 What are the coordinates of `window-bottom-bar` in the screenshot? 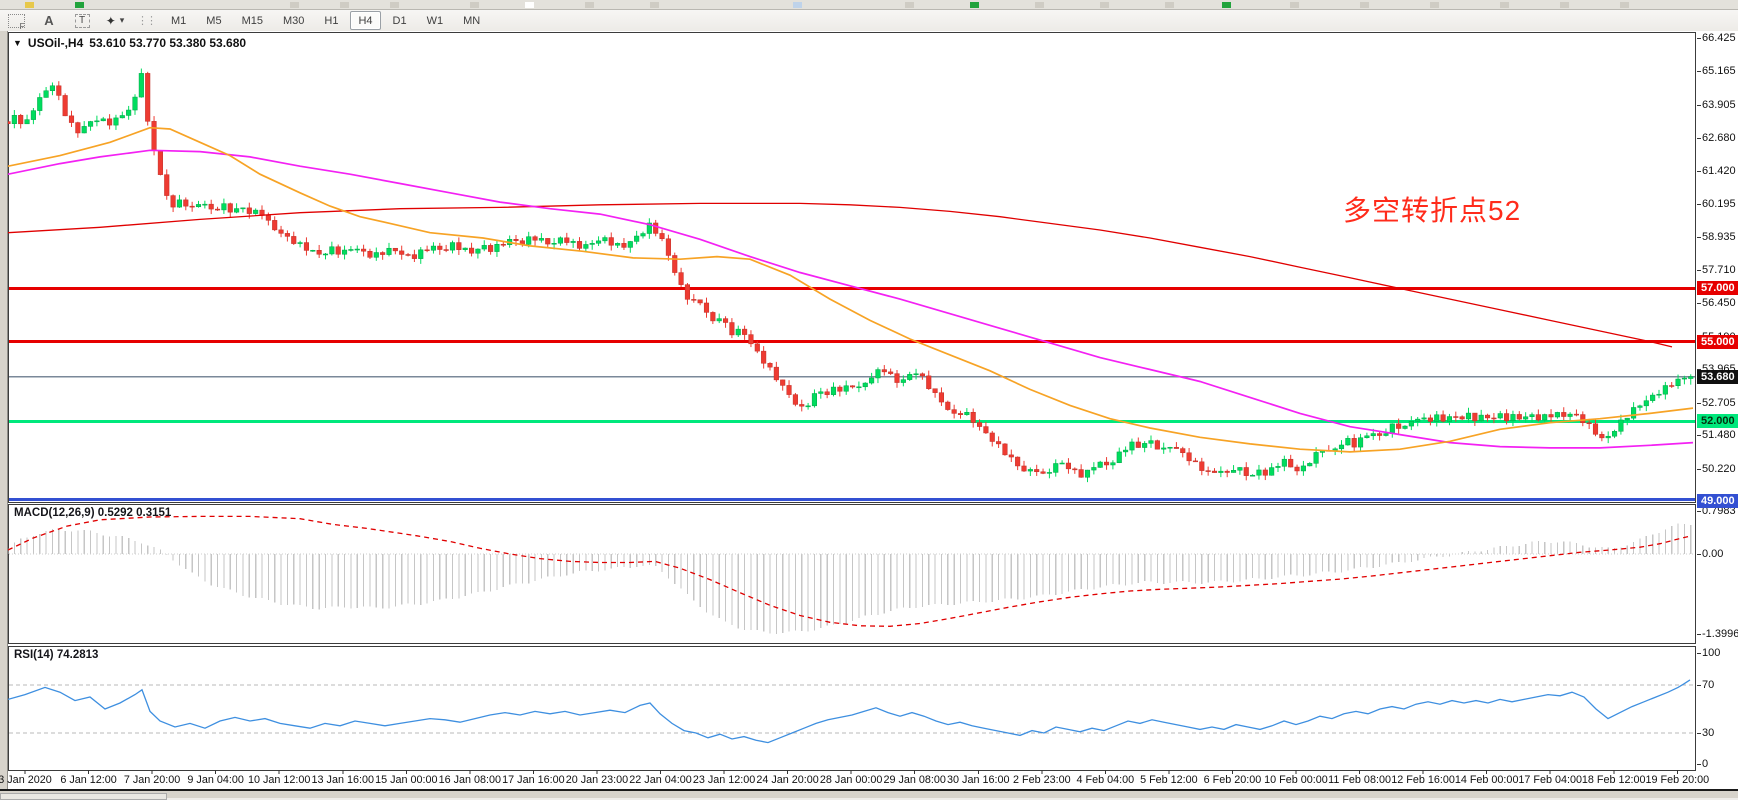 It's located at (869, 794).